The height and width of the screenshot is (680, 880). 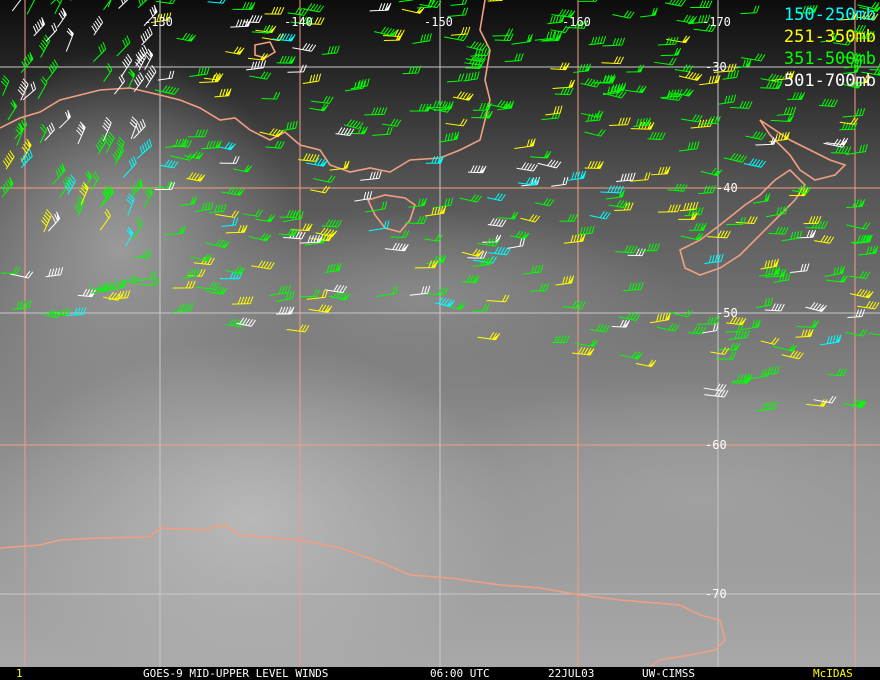 I want to click on longitude-label: -150, so click(x=438, y=22).